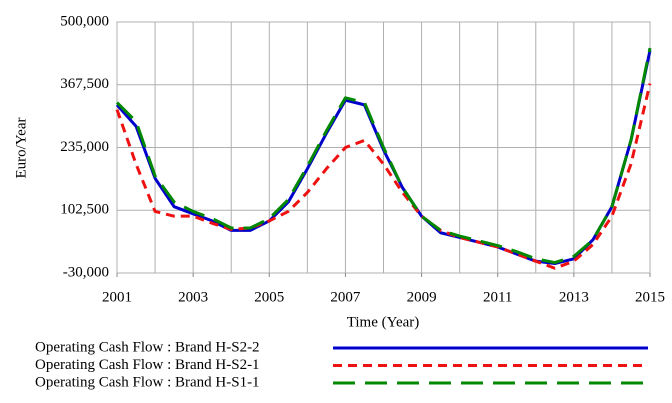  What do you see at coordinates (84, 210) in the screenshot?
I see `y-tick-label: 102,500` at bounding box center [84, 210].